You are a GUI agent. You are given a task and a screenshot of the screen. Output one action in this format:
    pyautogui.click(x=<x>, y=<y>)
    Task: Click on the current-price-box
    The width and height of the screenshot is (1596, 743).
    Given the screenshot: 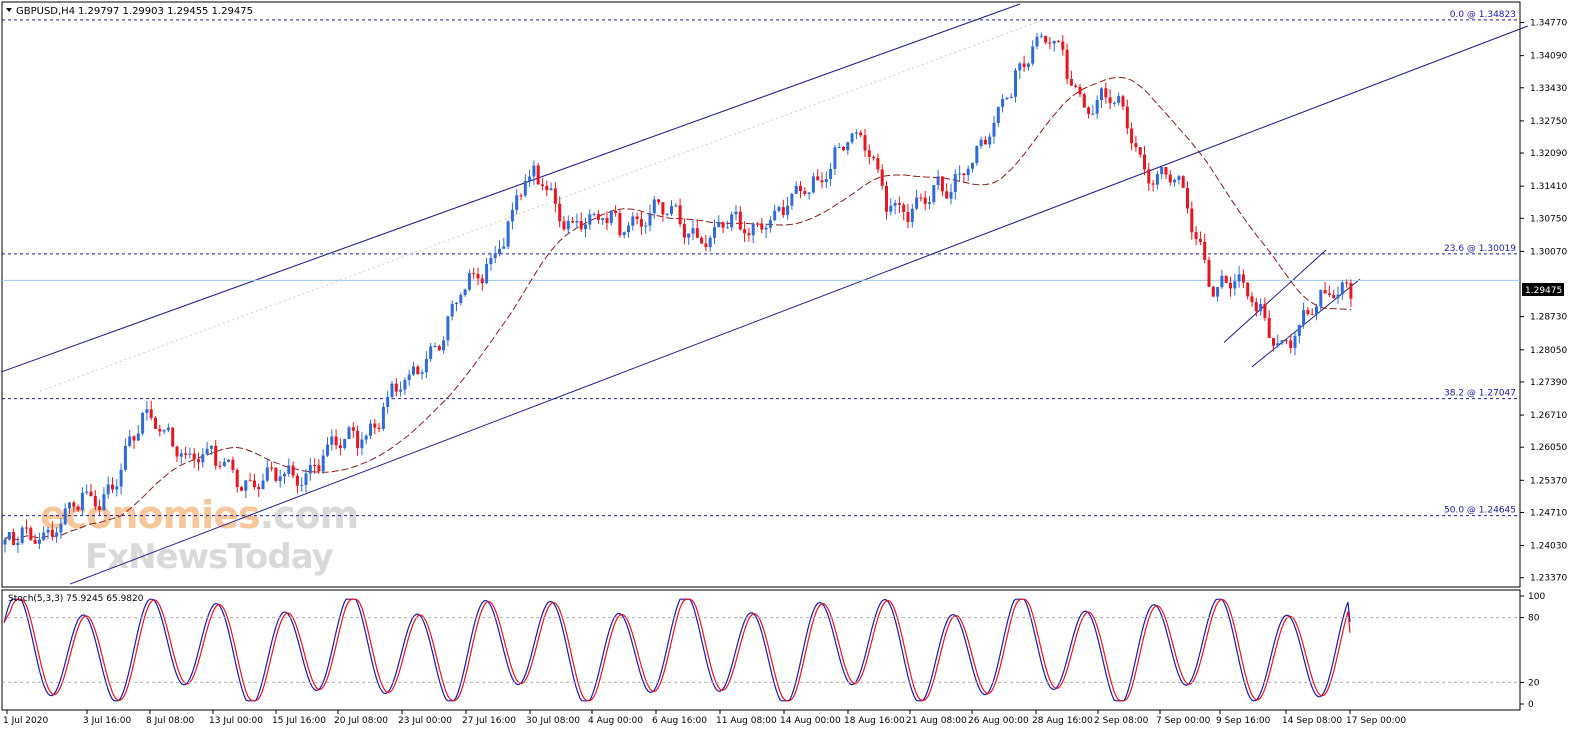 What is the action you would take?
    pyautogui.click(x=1543, y=289)
    